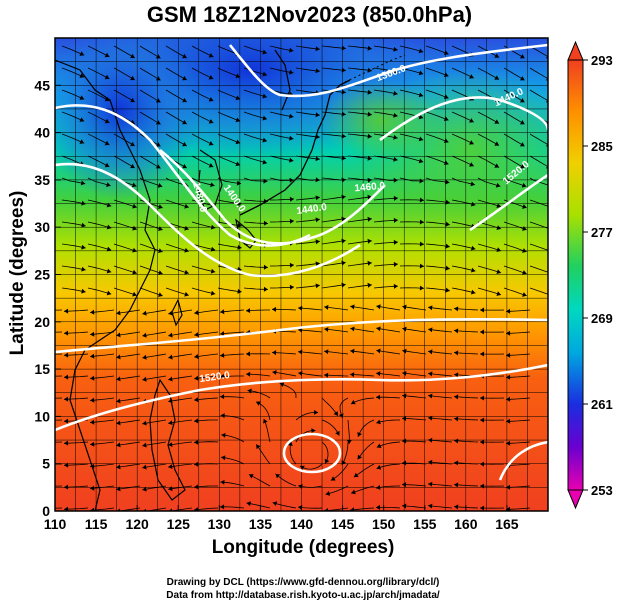 This screenshot has height=605, width=619. Describe the element at coordinates (312, 209) in the screenshot. I see `contour-label: 1440.0` at that location.